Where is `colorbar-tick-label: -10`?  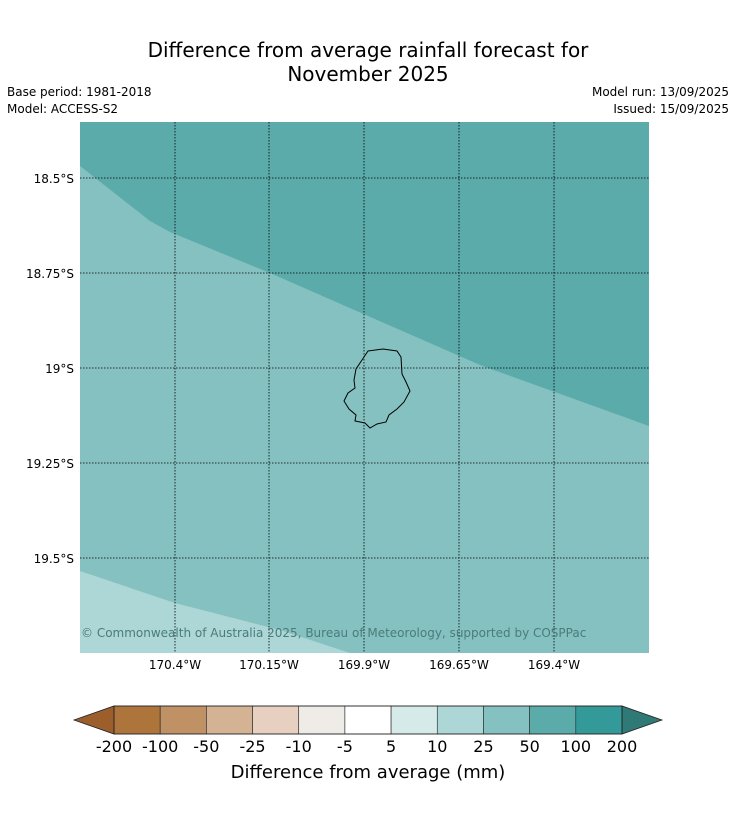 colorbar-tick-label: -10 is located at coordinates (299, 746).